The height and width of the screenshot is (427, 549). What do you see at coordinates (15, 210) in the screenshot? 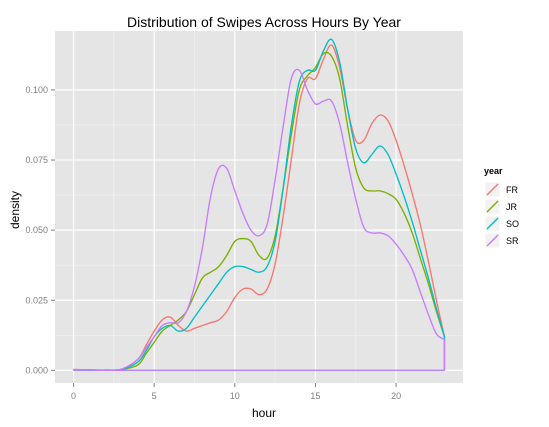
I see `y-axis-title: density` at bounding box center [15, 210].